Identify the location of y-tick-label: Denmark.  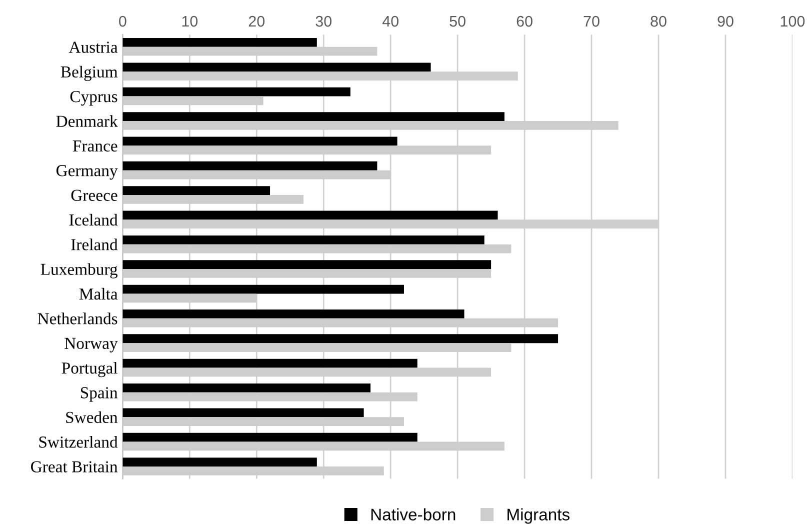
(87, 121).